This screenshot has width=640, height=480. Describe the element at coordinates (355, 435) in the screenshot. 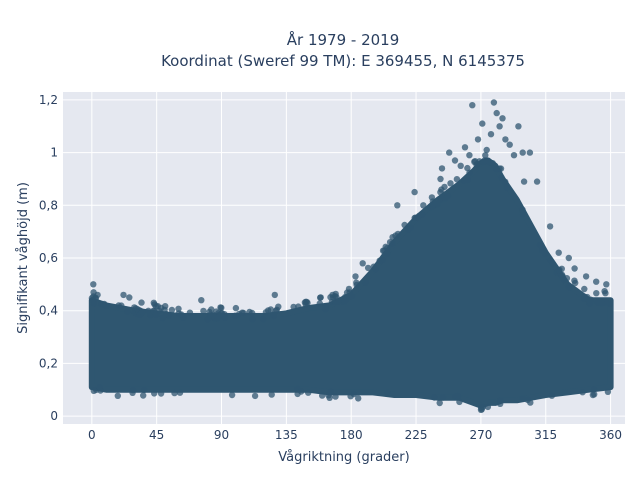

I see `x-tick-labels: 0 45 90 135 180 225 270 315 360` at that location.